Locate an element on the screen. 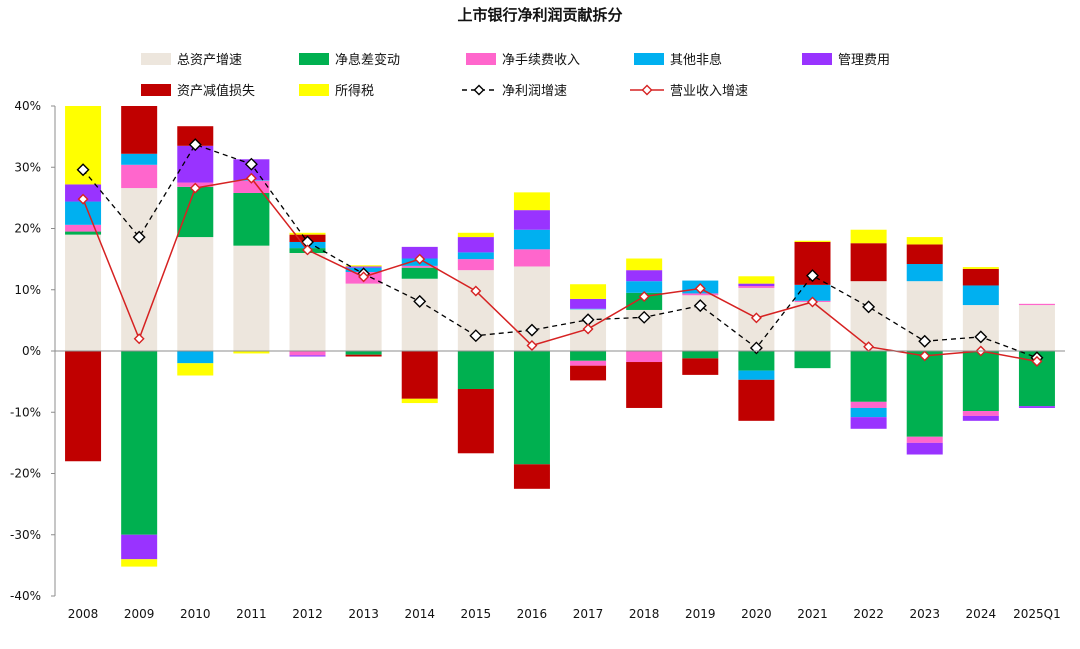  legend-label: 净手续费收入 is located at coordinates (541, 60).